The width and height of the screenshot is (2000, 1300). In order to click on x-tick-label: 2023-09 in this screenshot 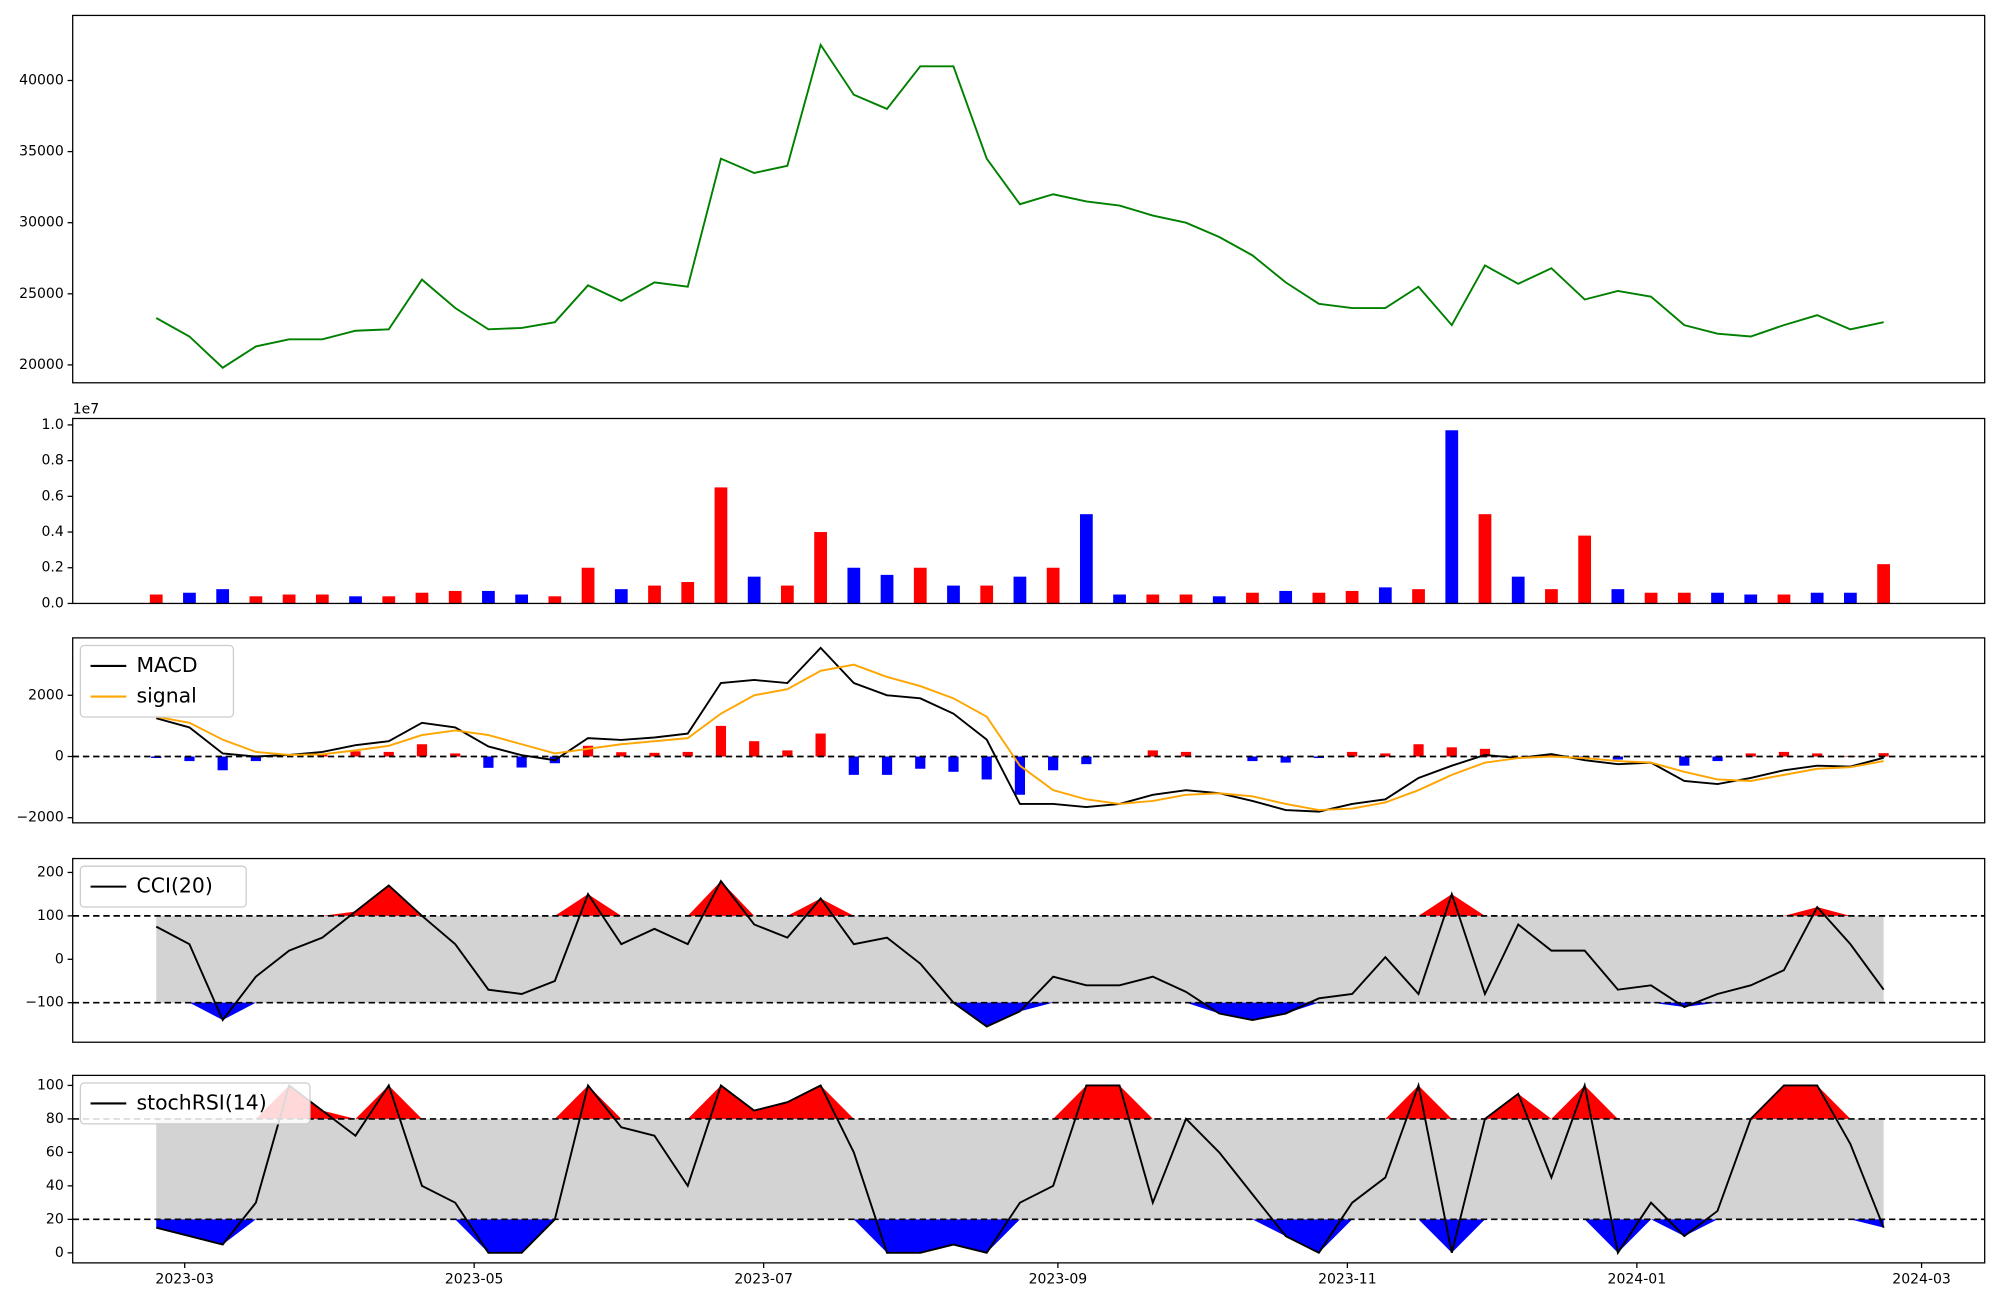, I will do `click(1058, 1279)`.